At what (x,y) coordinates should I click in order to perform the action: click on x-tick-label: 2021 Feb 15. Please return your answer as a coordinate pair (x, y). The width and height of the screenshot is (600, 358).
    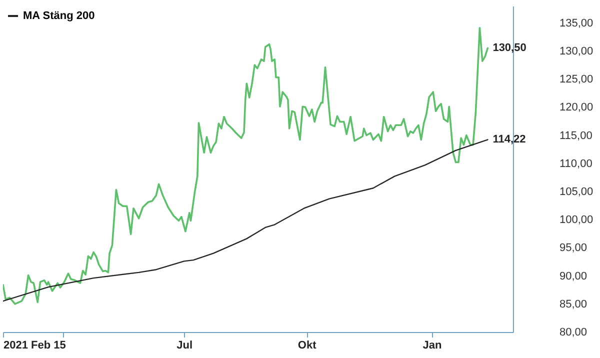
    Looking at the image, I should click on (35, 346).